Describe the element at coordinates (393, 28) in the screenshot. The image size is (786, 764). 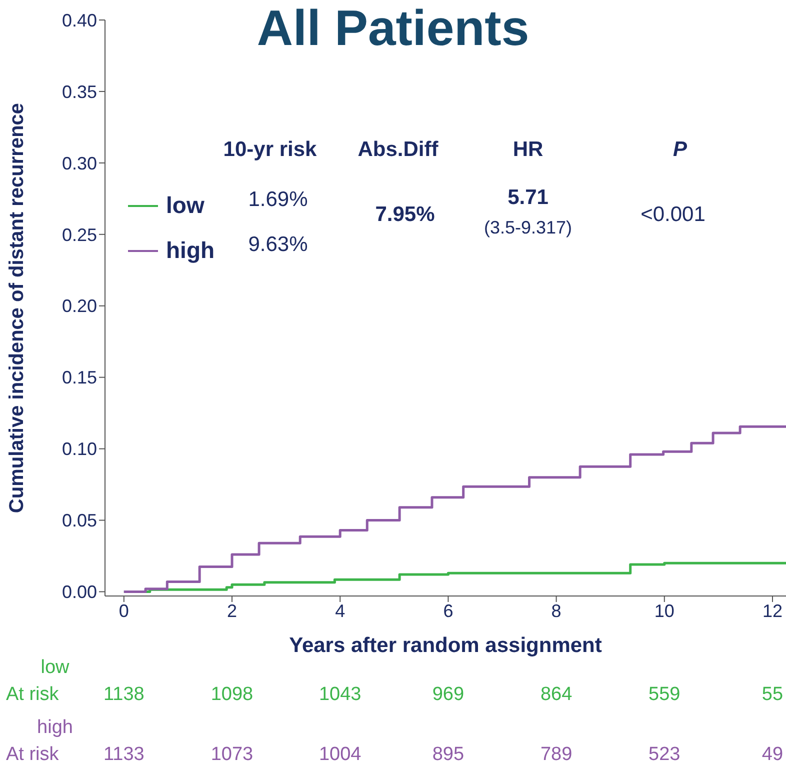
I see `chart-title: All Patients` at that location.